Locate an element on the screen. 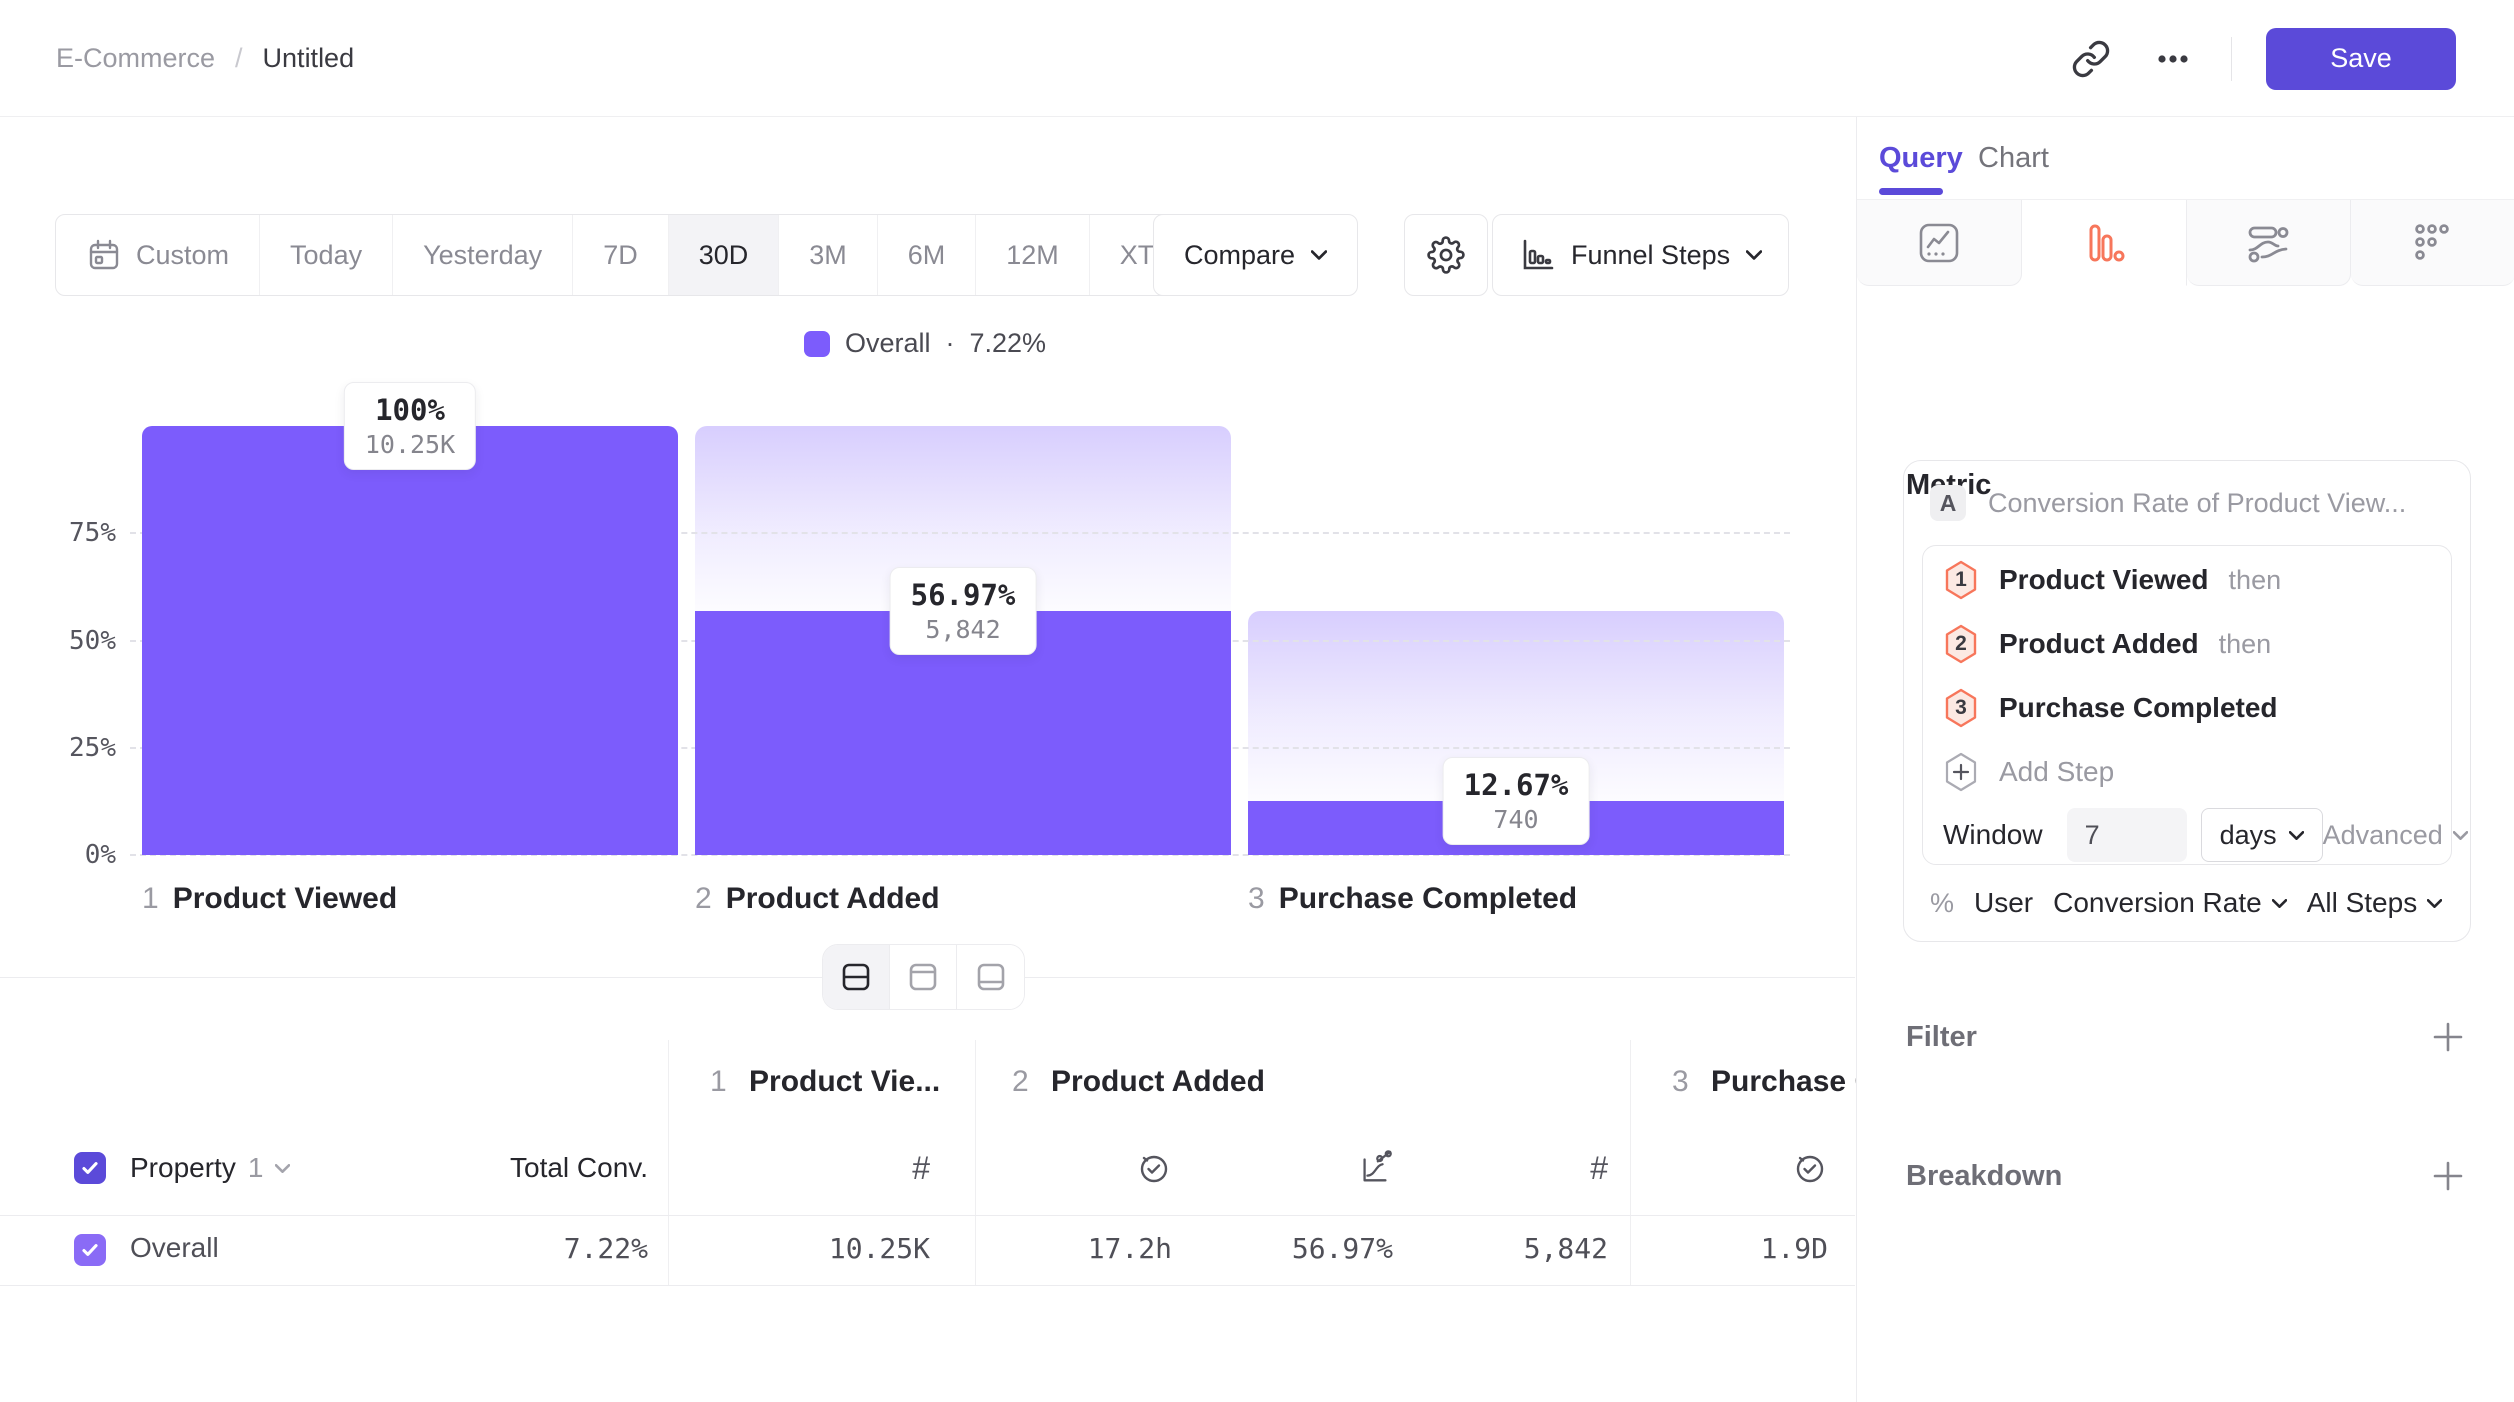 The image size is (2514, 1402). step-number: 1 is located at coordinates (1961, 579).